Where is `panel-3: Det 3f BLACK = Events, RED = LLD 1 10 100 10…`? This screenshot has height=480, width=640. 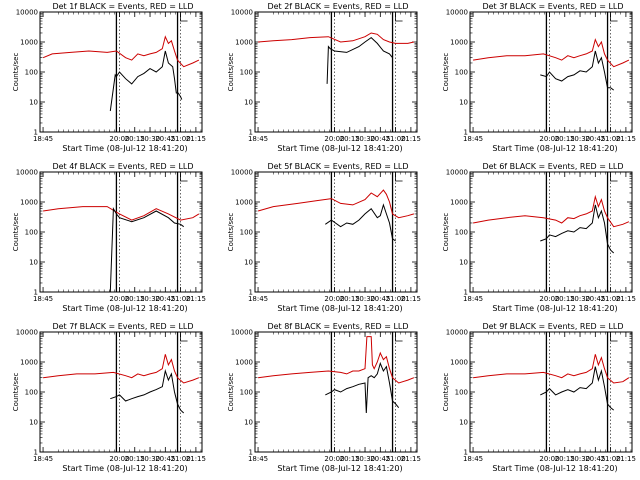
panel-3: Det 3f BLACK = Events, RED = LLD 1 10 100 10… is located at coordinates (539, 77).